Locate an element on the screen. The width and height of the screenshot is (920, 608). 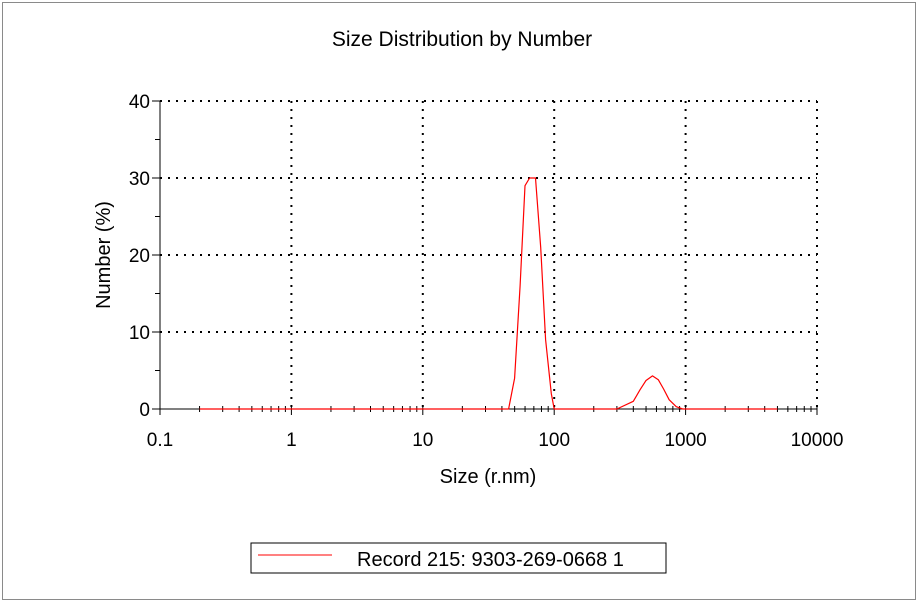
x-tick-label: 10 is located at coordinates (422, 440).